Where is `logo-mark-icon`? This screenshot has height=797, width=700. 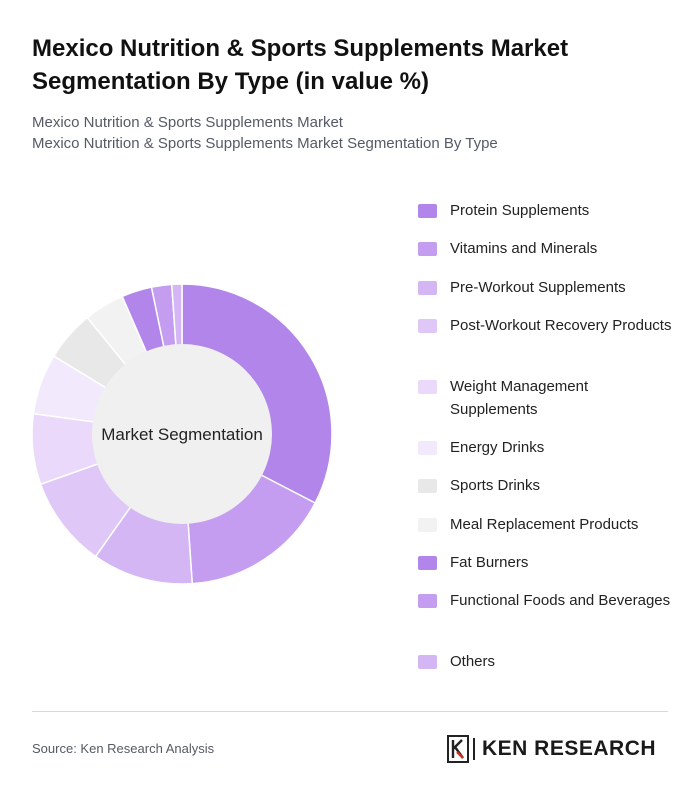 logo-mark-icon is located at coordinates (458, 749).